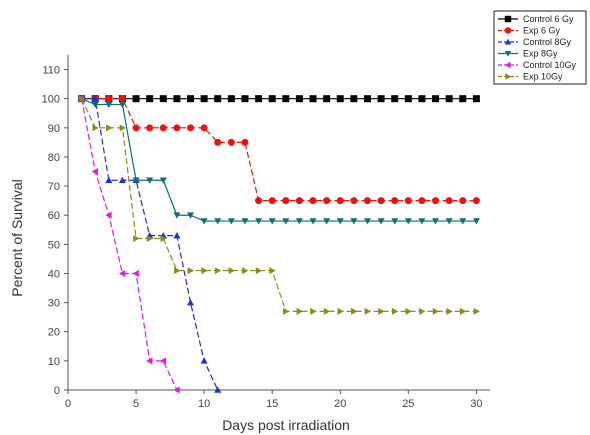 This screenshot has width=590, height=435. I want to click on legend-label: Control 8Gy, so click(547, 42).